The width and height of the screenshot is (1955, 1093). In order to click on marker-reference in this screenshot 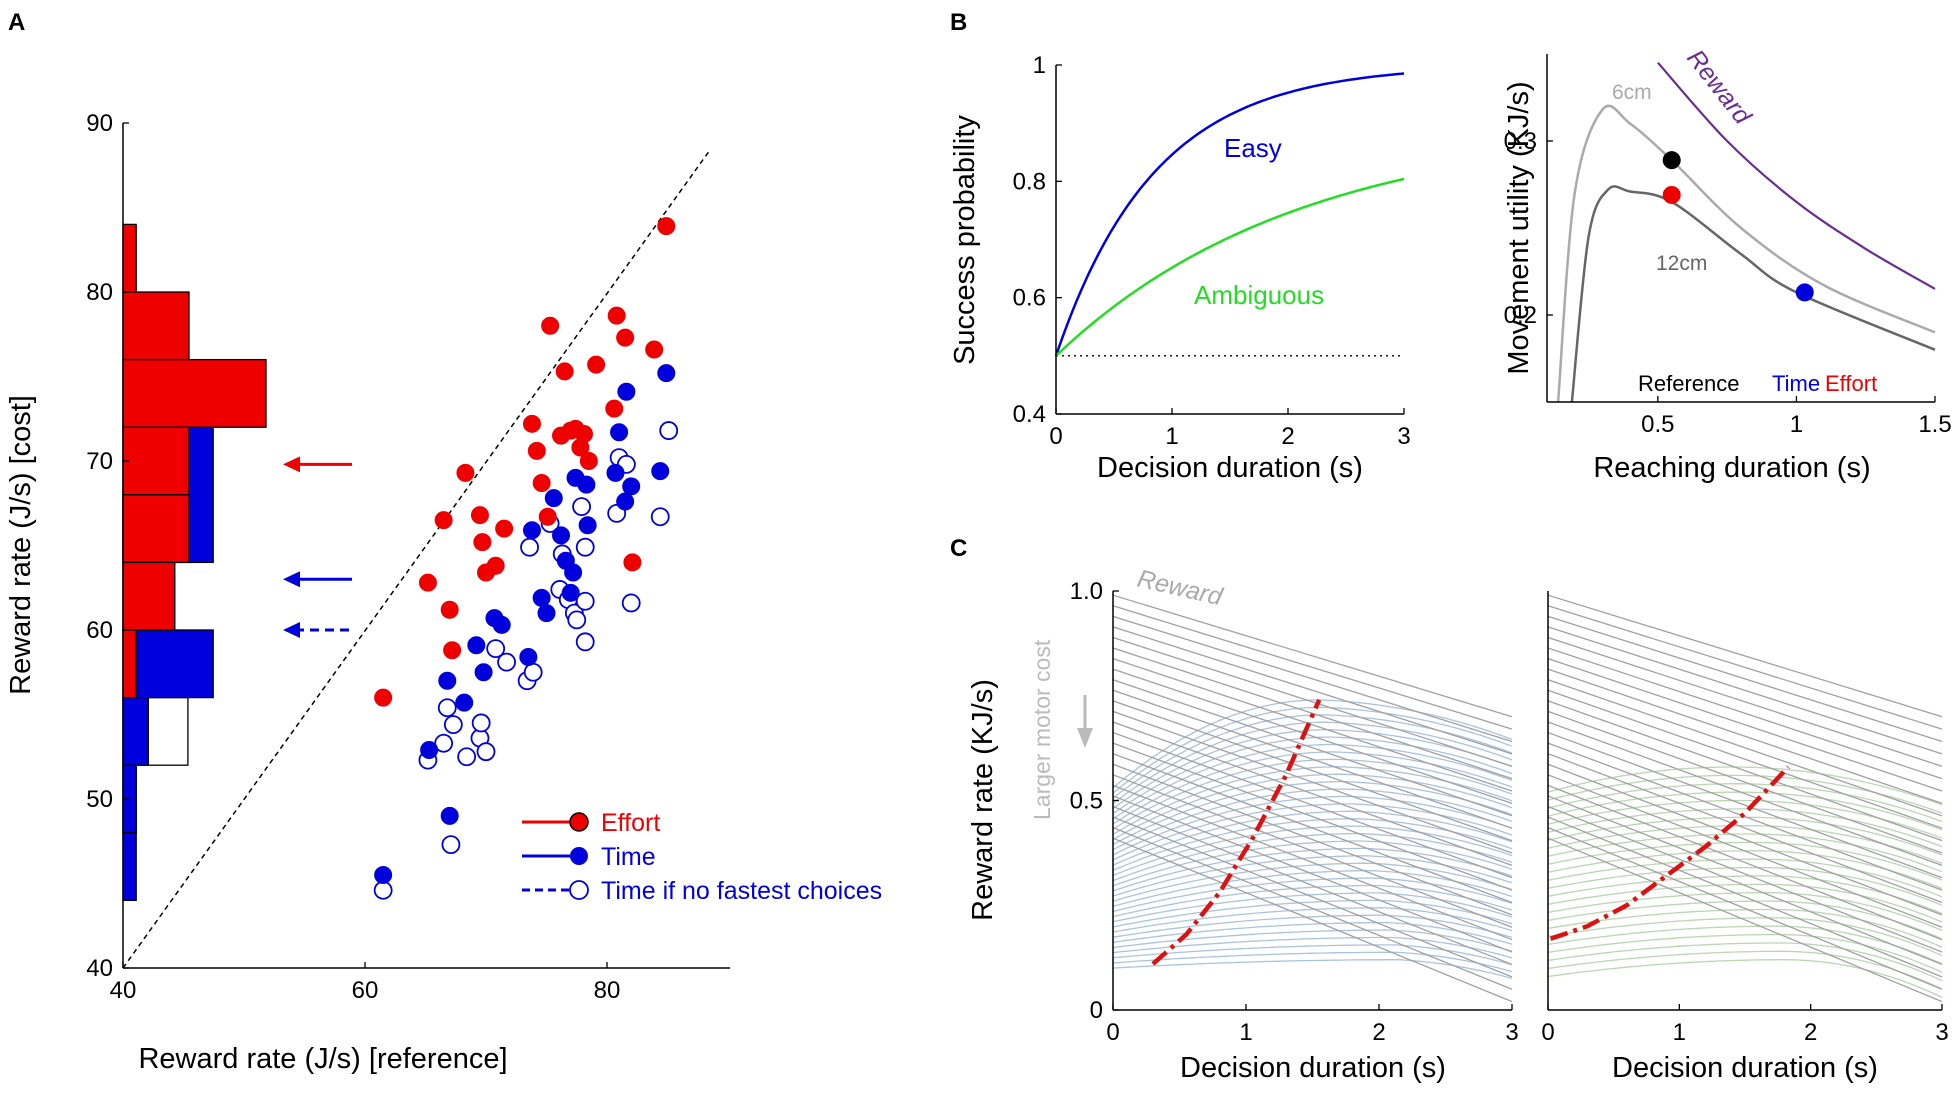, I will do `click(1671, 160)`.